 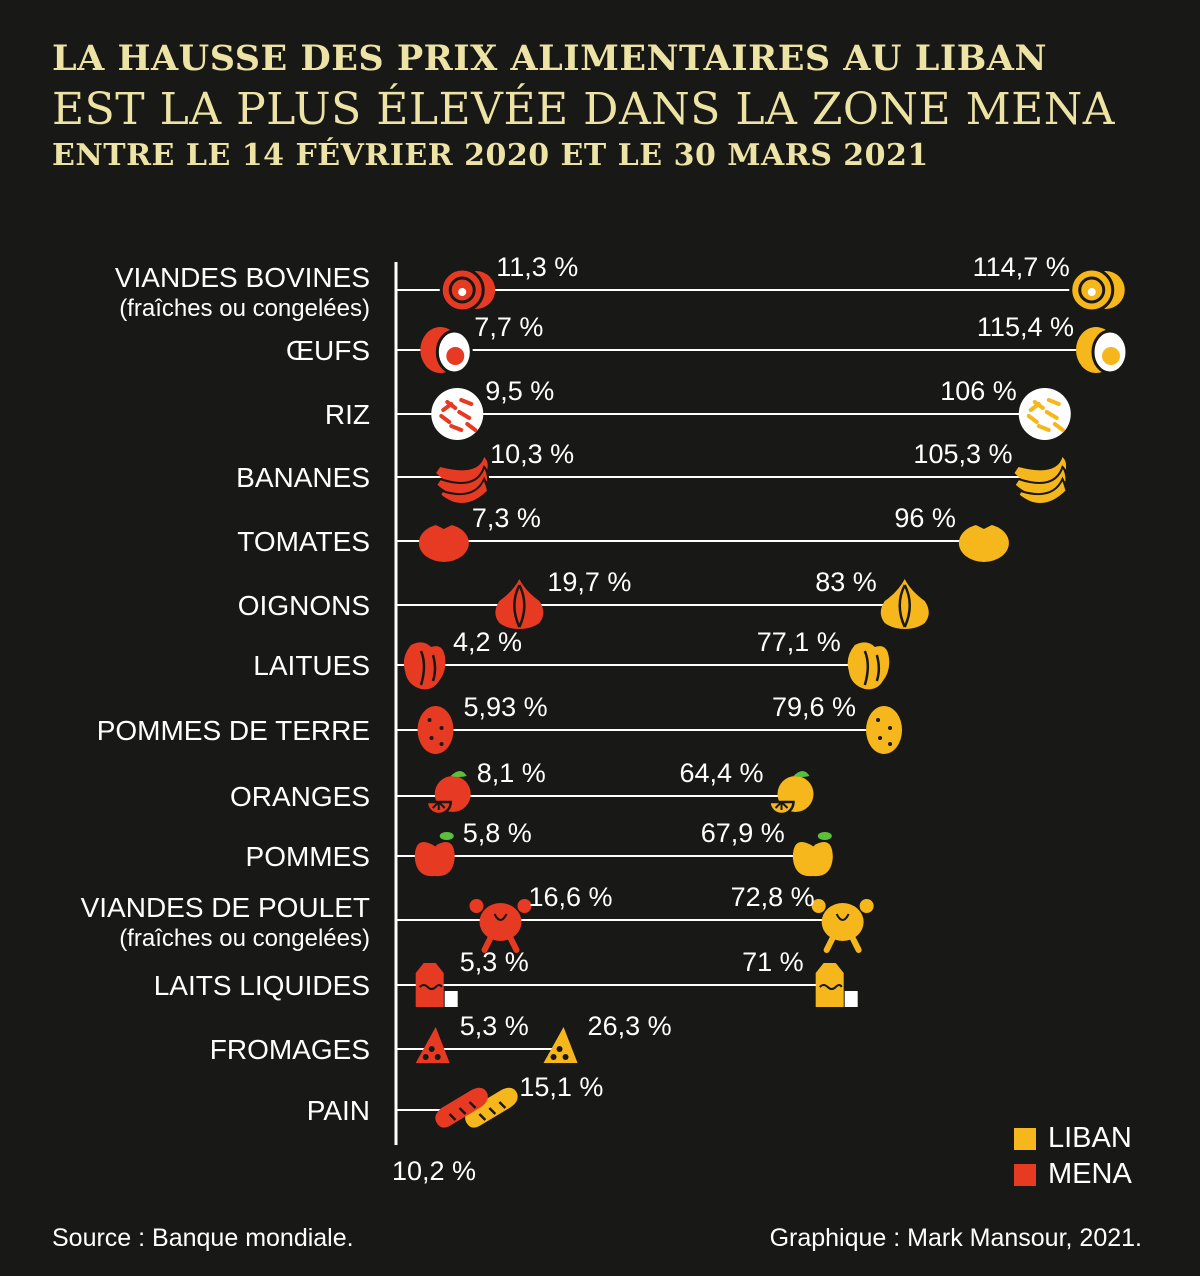 I want to click on mena-value-label: 19,7 %, so click(x=589, y=582).